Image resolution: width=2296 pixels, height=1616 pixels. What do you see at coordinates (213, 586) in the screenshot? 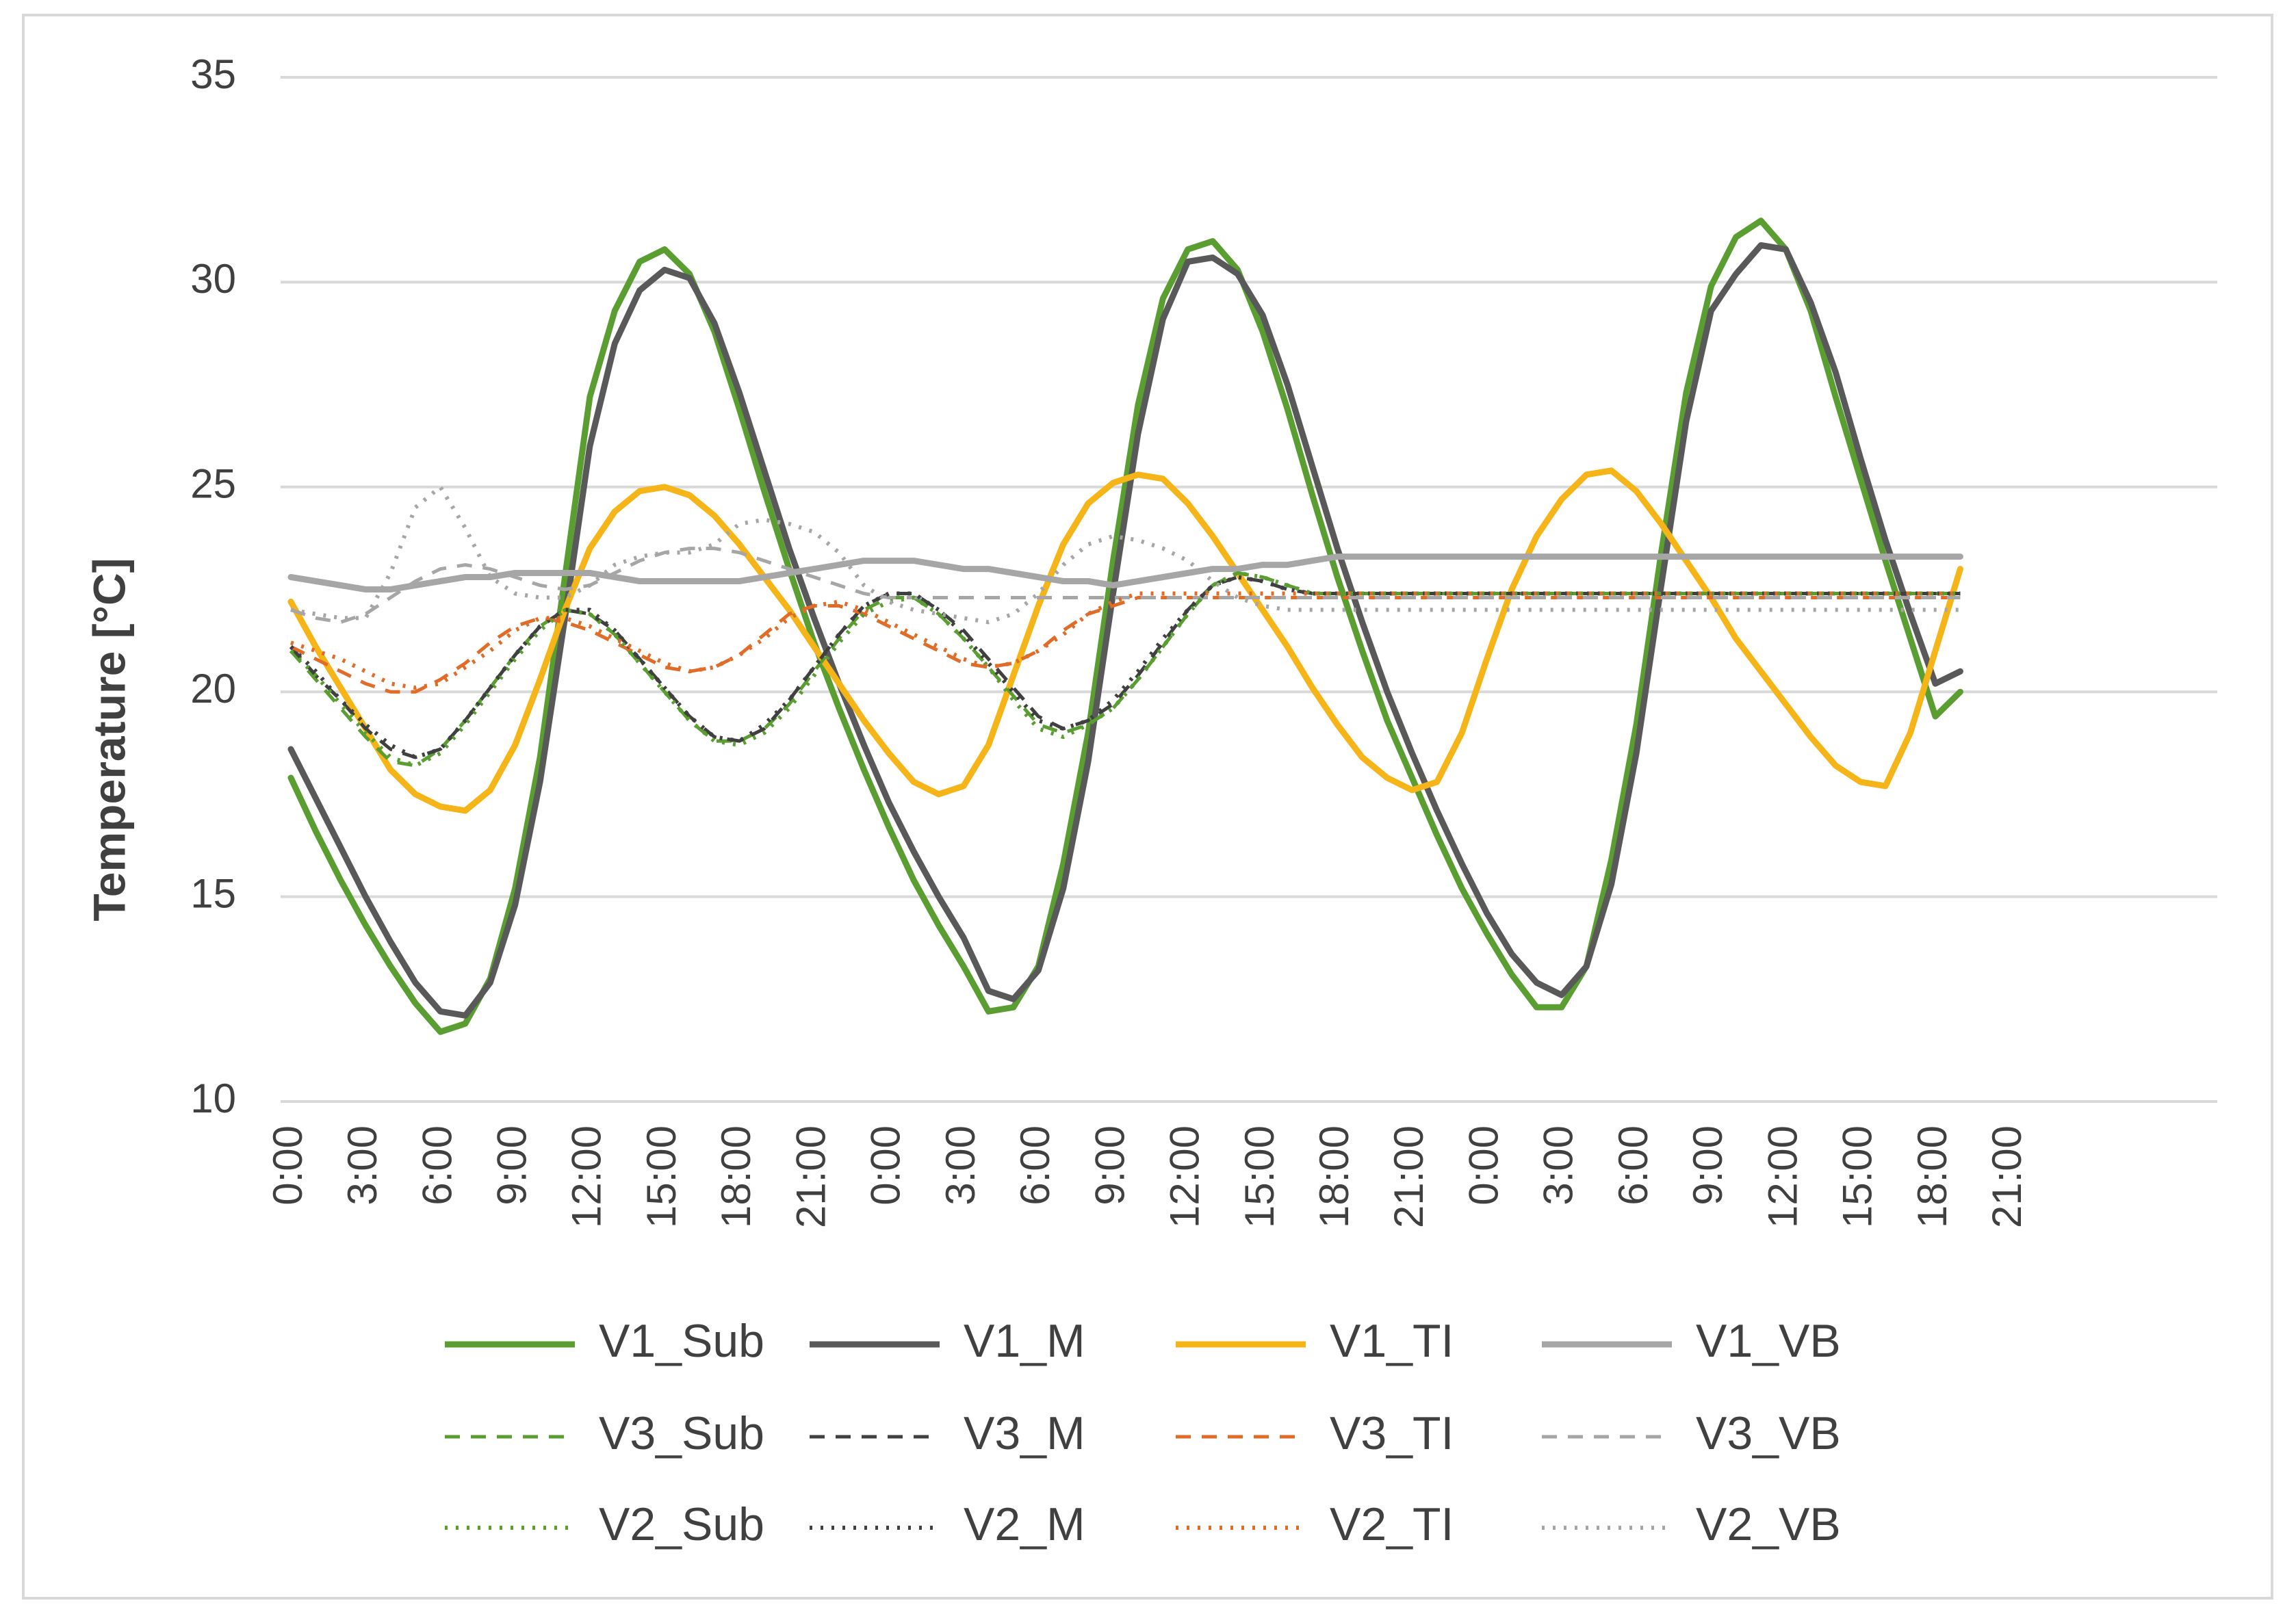
I see `y-axis-ticks: 10 15 20 25 30 35` at bounding box center [213, 586].